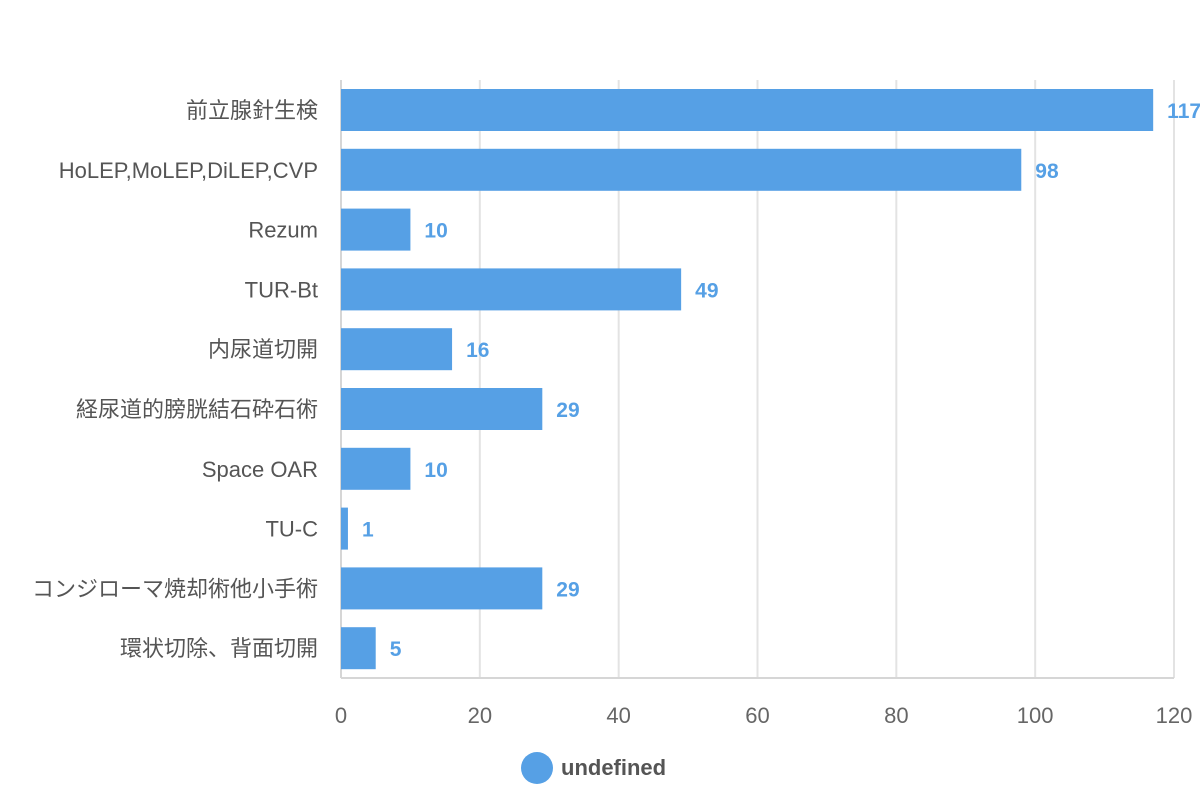 Image resolution: width=1200 pixels, height=800 pixels. What do you see at coordinates (263, 349) in the screenshot?
I see `category-label: 内尿道切開` at bounding box center [263, 349].